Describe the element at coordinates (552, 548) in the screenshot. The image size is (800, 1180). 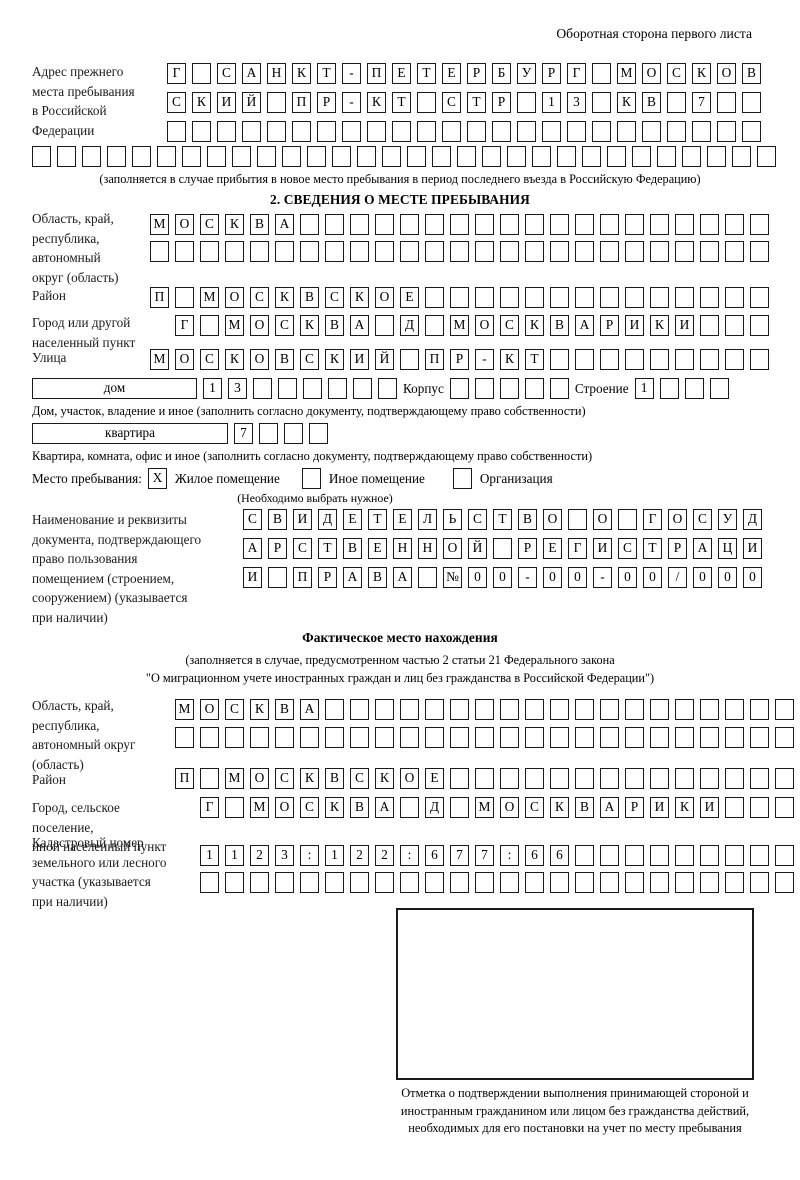
I see `comb-cell: Е` at that location.